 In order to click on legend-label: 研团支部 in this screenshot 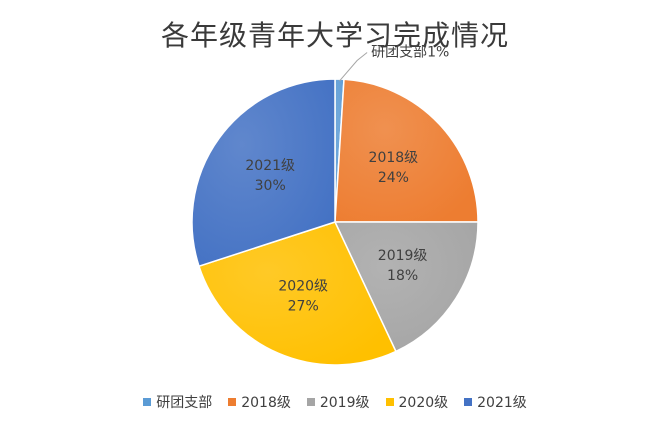, I will do `click(184, 403)`.